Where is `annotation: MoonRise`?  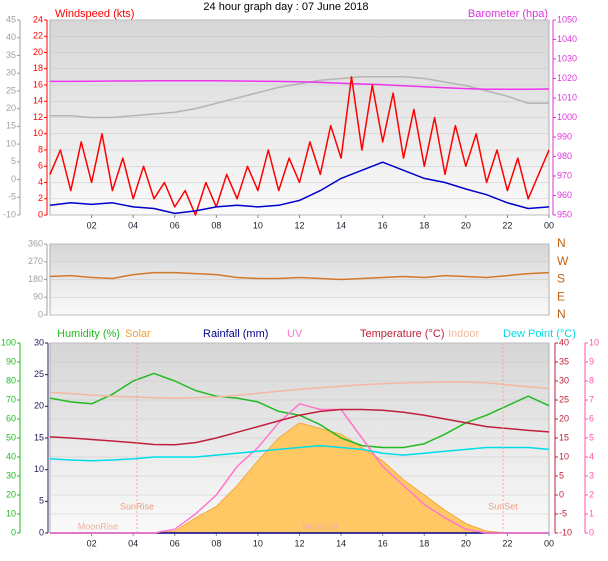 annotation: MoonRise is located at coordinates (98, 526).